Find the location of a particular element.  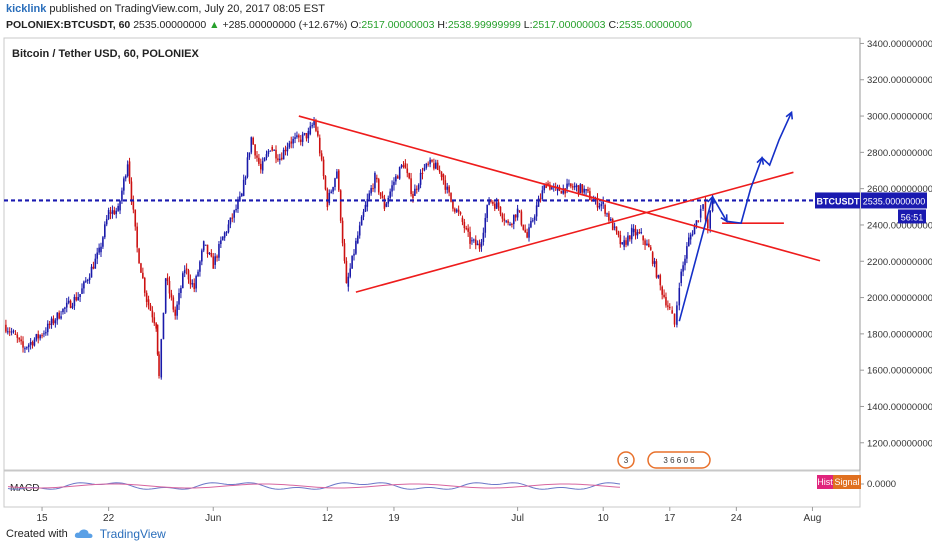

y-tick-label: 1200.00000000 is located at coordinates (899, 443).